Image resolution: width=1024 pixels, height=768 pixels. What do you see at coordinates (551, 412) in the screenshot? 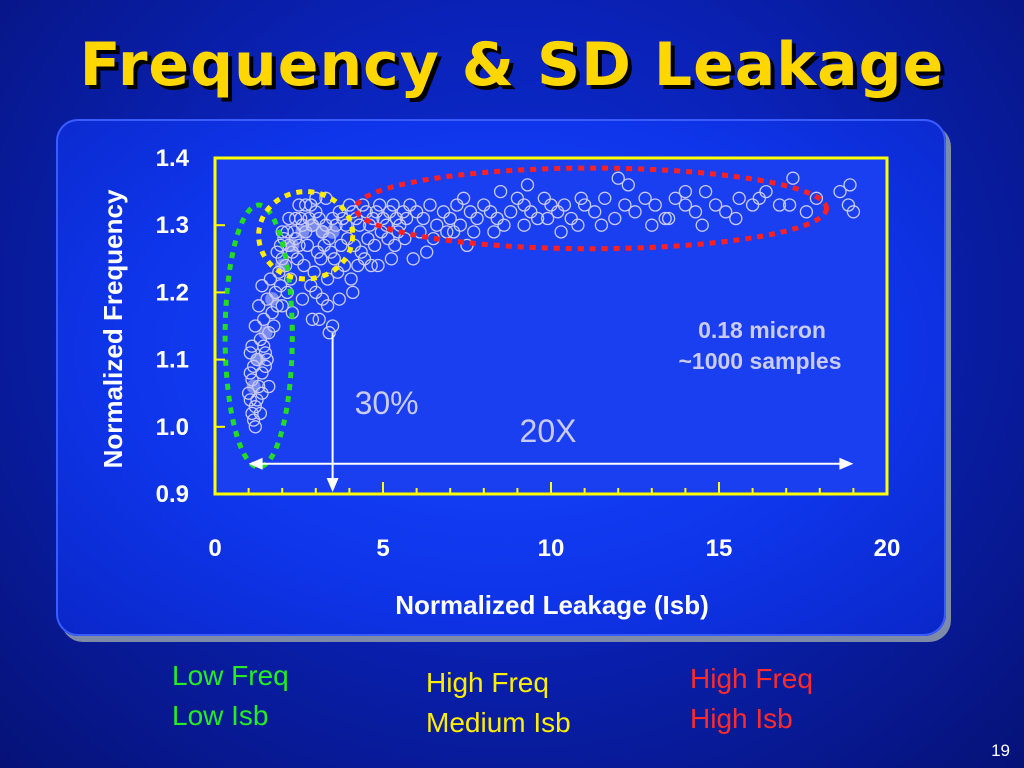
I see `annotation-arrows: 30% 20X` at bounding box center [551, 412].